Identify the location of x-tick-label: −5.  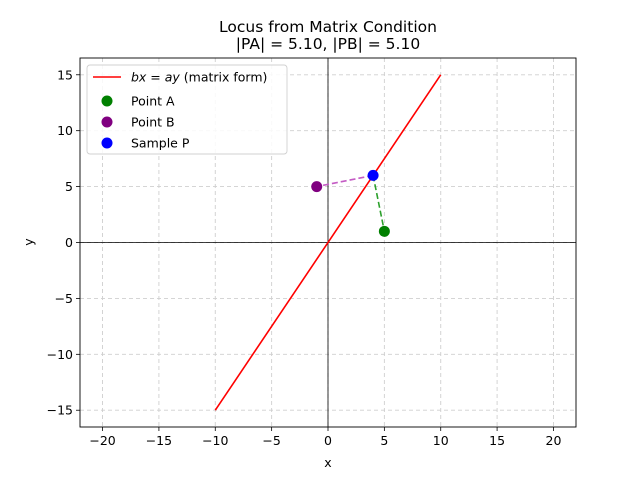
(271, 440).